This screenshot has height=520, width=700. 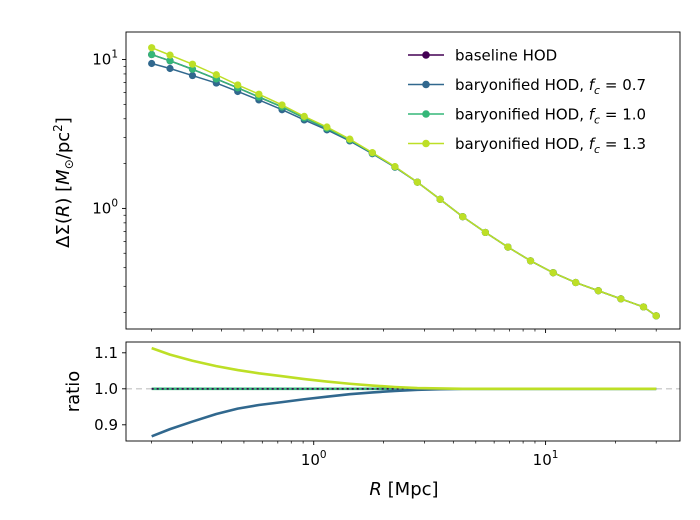 I want to click on legend-label-0: baseline HOD, so click(x=506, y=56).